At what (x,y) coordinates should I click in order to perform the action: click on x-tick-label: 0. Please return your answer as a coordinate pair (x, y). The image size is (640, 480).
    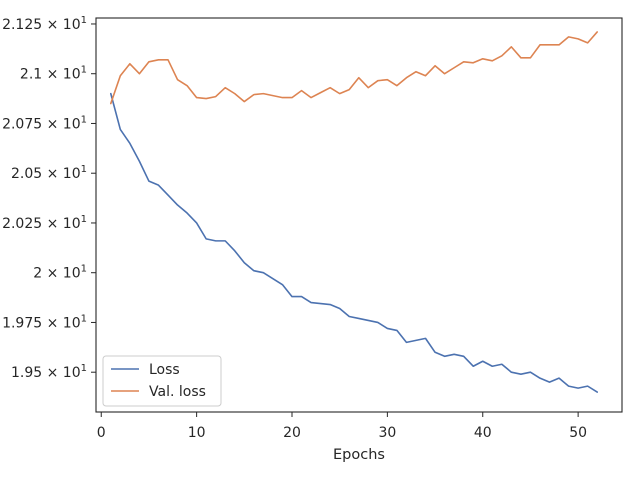
    Looking at the image, I should click on (101, 433).